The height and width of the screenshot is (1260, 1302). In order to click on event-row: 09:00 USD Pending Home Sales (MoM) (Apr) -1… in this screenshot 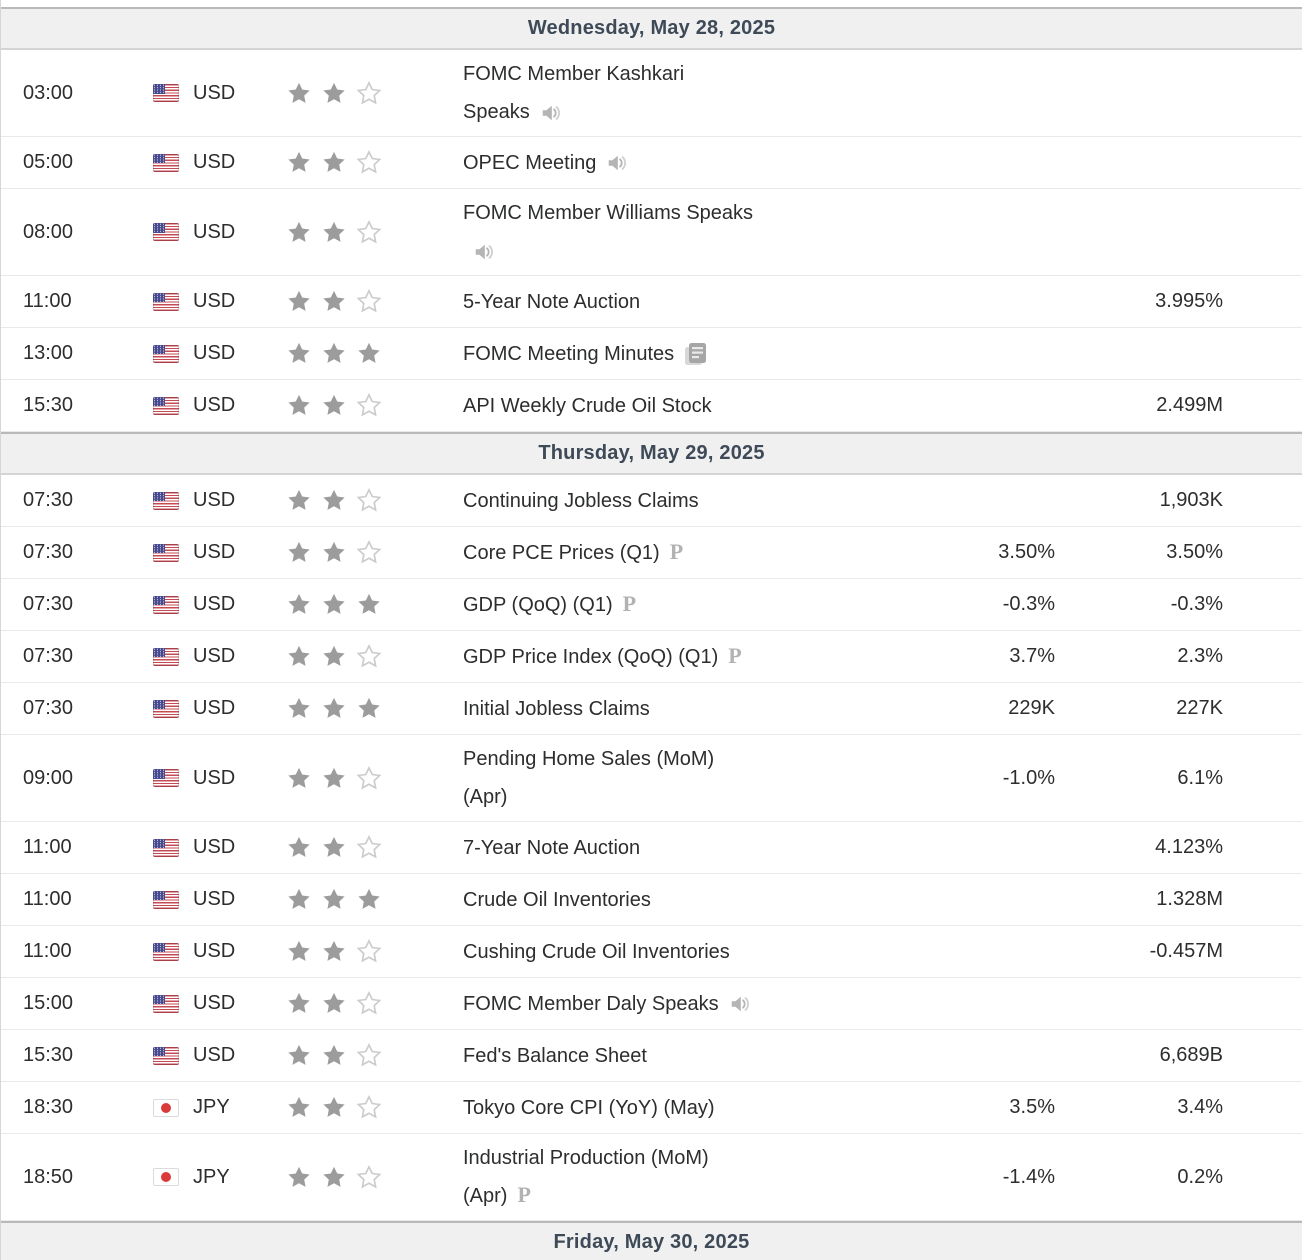, I will do `click(651, 778)`.